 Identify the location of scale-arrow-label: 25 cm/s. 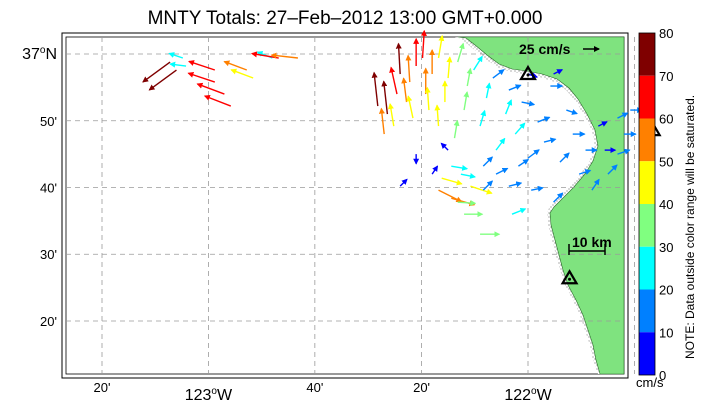
(545, 49).